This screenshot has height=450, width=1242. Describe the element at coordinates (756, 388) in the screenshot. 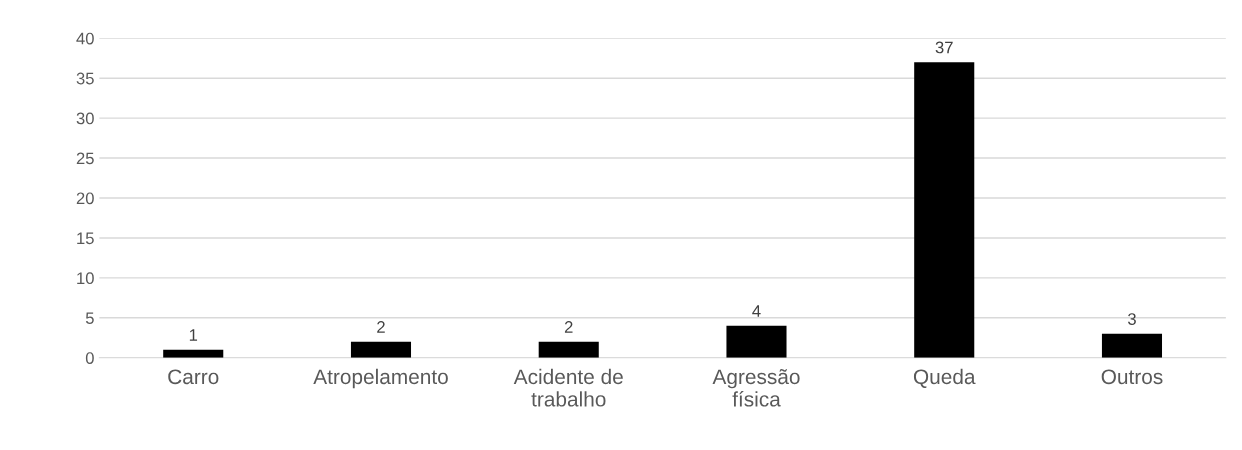

I see `x-tick-label: Agressão física` at that location.